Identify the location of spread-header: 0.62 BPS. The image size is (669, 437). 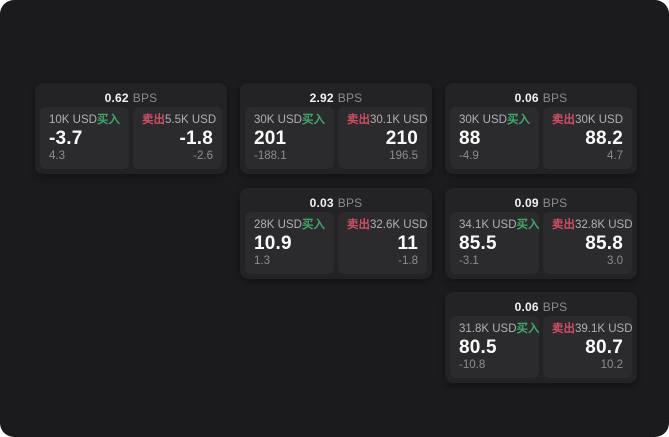
(131, 97).